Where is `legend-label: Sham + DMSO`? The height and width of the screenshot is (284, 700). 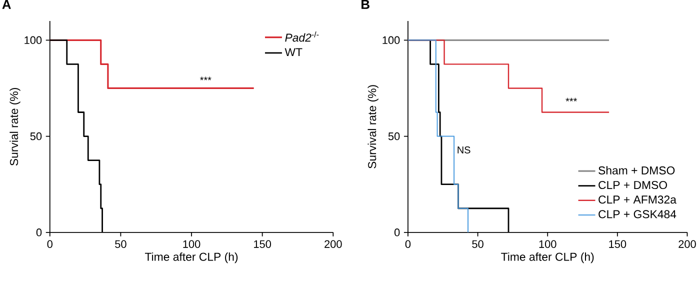 legend-label: Sham + DMSO is located at coordinates (636, 170).